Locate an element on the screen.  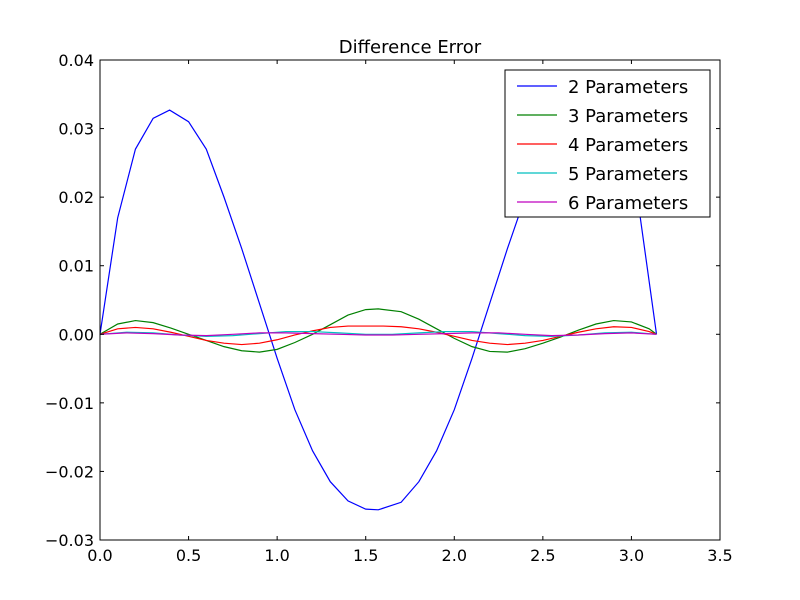
y-tick-label: 0.02 is located at coordinates (76, 197).